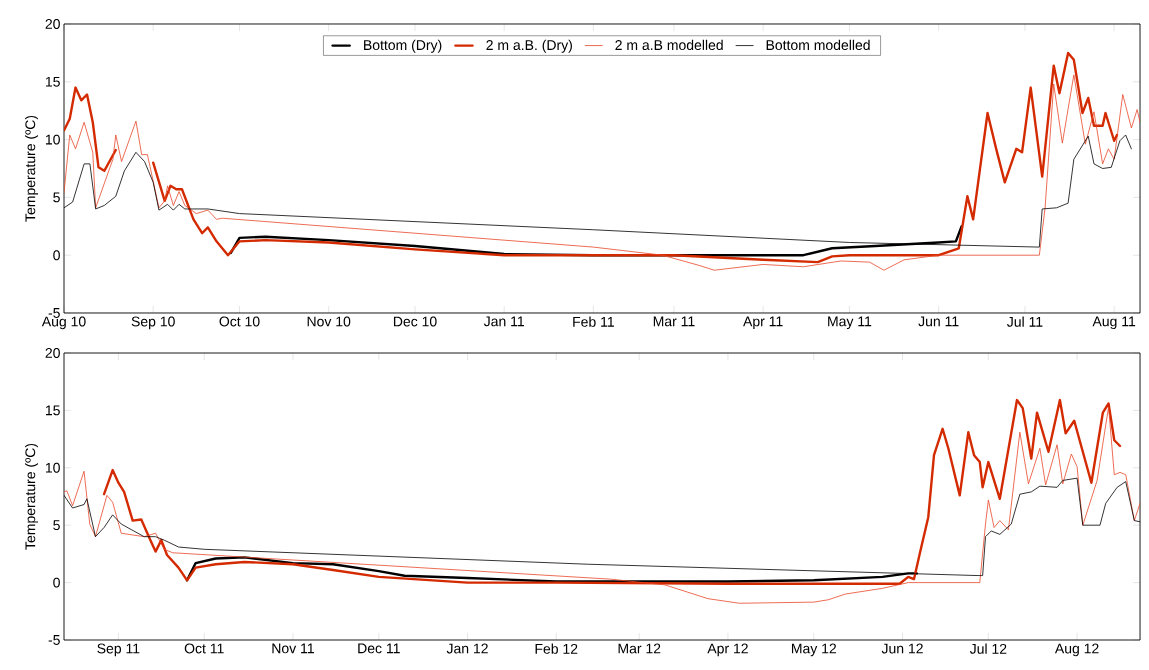 Image resolution: width=1149 pixels, height=670 pixels. Describe the element at coordinates (153, 323) in the screenshot. I see `x-tick-label: Sep 10` at that location.